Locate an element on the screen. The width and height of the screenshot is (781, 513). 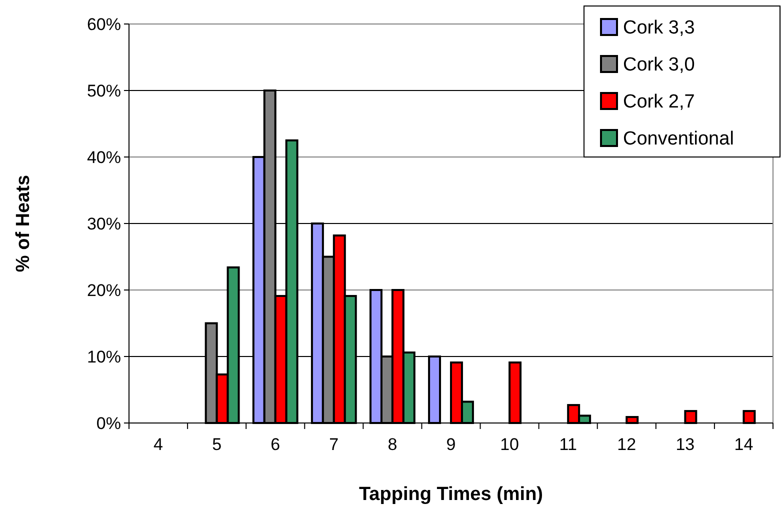
x-tick-label: 5 is located at coordinates (217, 444).